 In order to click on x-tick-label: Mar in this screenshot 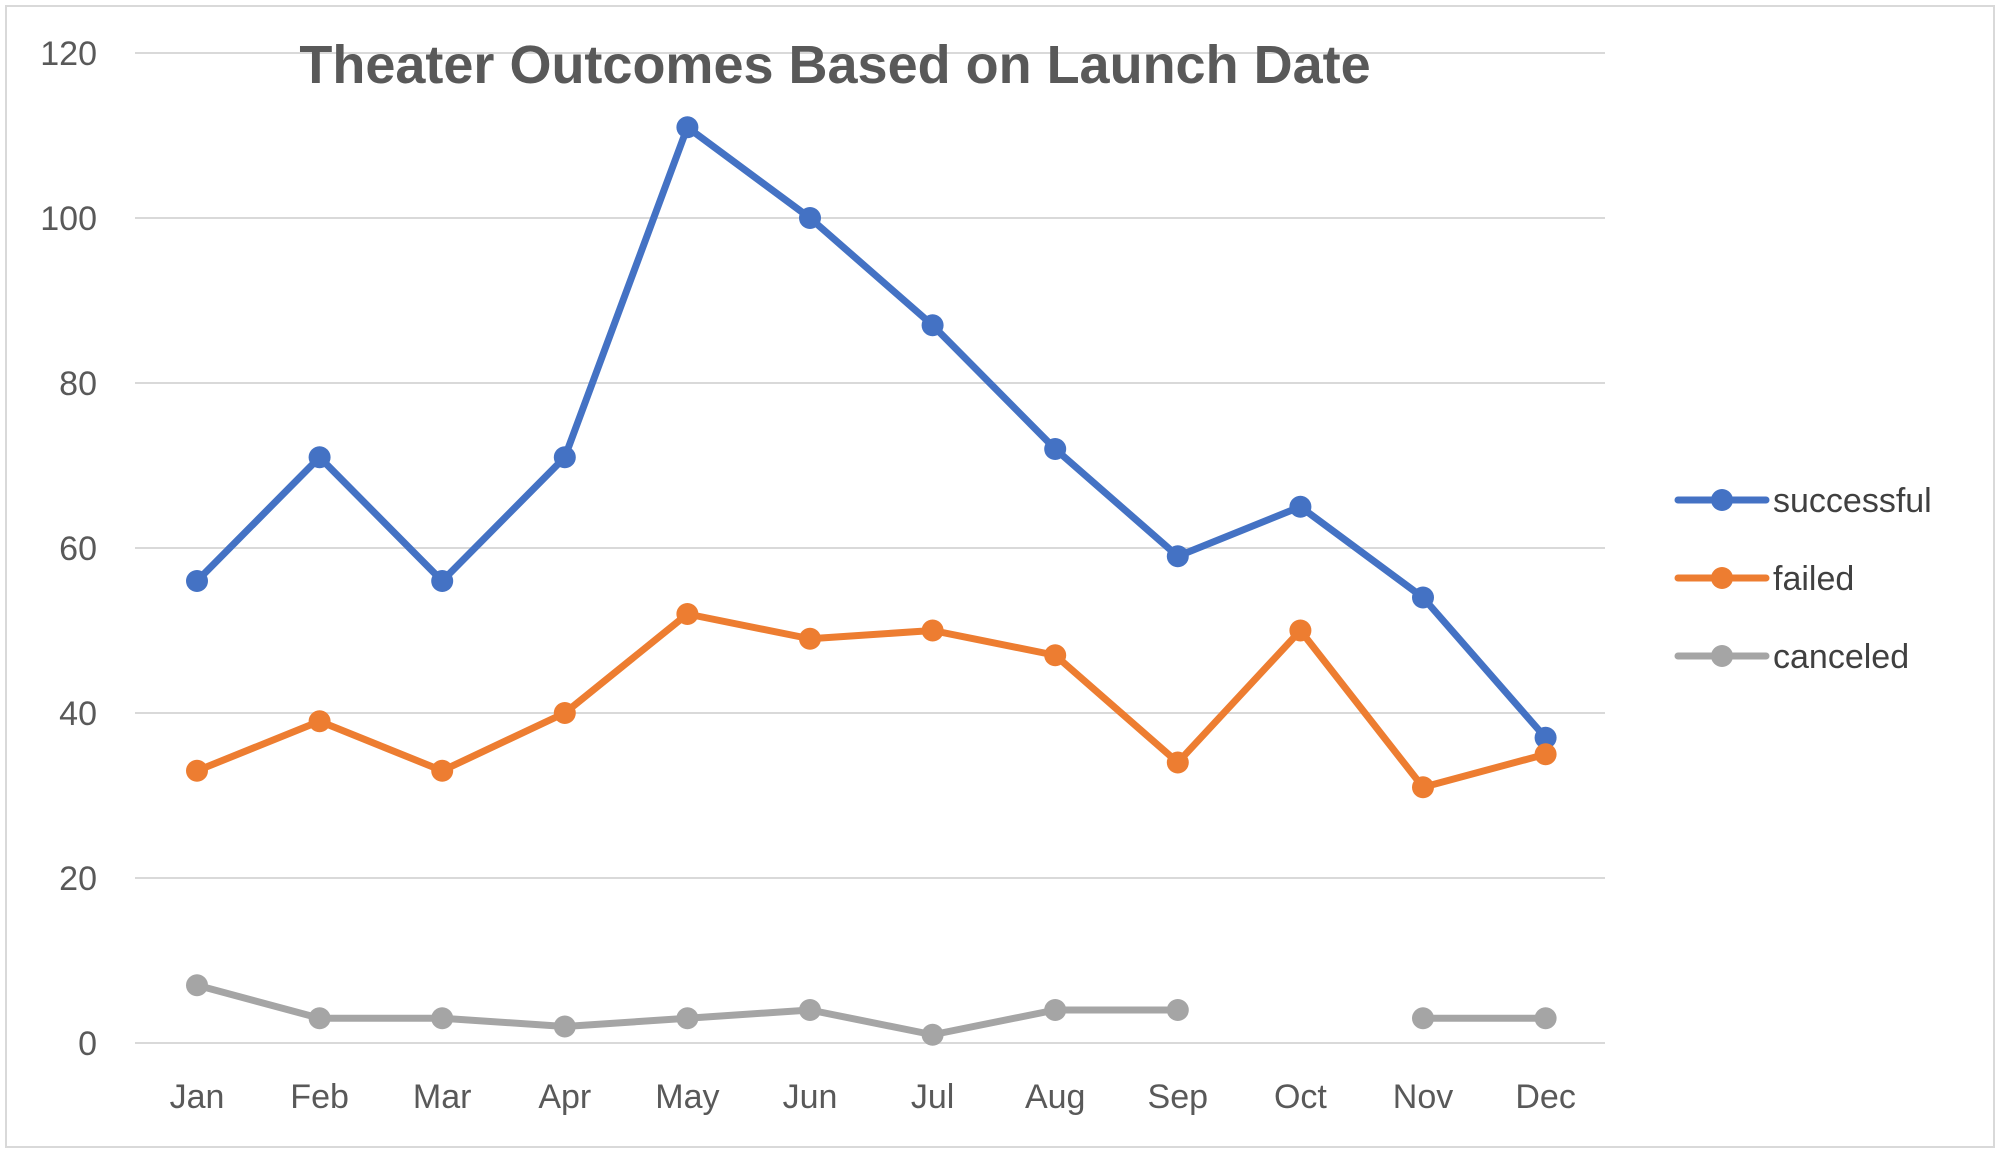, I will do `click(442, 1097)`.